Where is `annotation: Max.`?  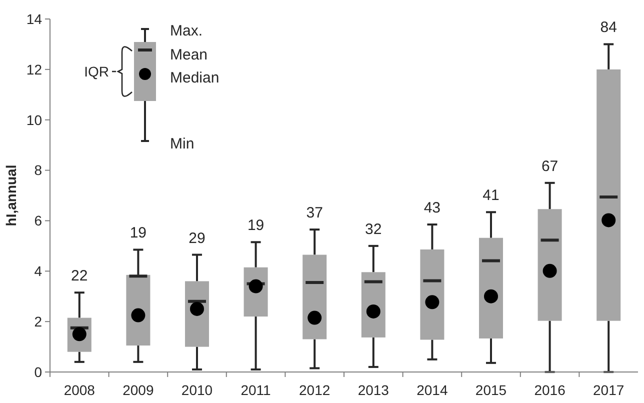
annotation: Max. is located at coordinates (186, 31).